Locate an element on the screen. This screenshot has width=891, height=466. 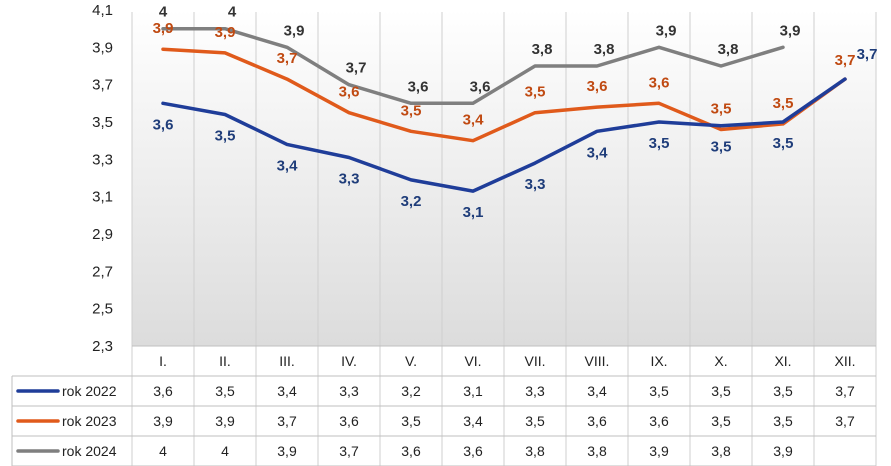
y-axis: 4,1 3,9 3,7 3,5 3,3 3,1 2,9 2,7 2,5 2,3 is located at coordinates (102, 178).